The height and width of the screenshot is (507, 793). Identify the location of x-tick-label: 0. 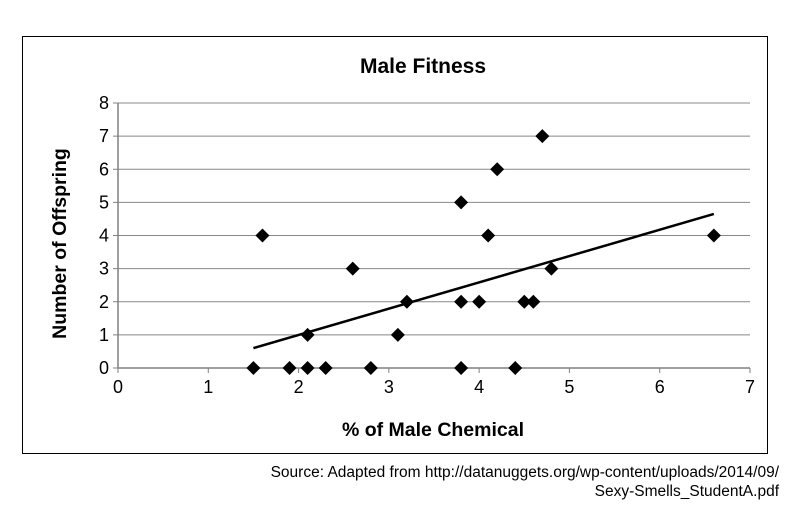
(118, 387).